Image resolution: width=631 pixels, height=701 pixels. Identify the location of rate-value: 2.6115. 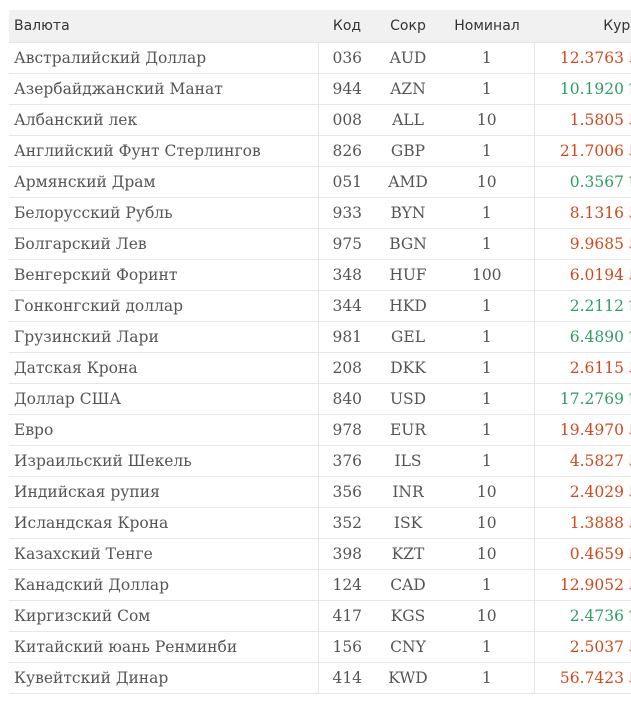
(596, 368).